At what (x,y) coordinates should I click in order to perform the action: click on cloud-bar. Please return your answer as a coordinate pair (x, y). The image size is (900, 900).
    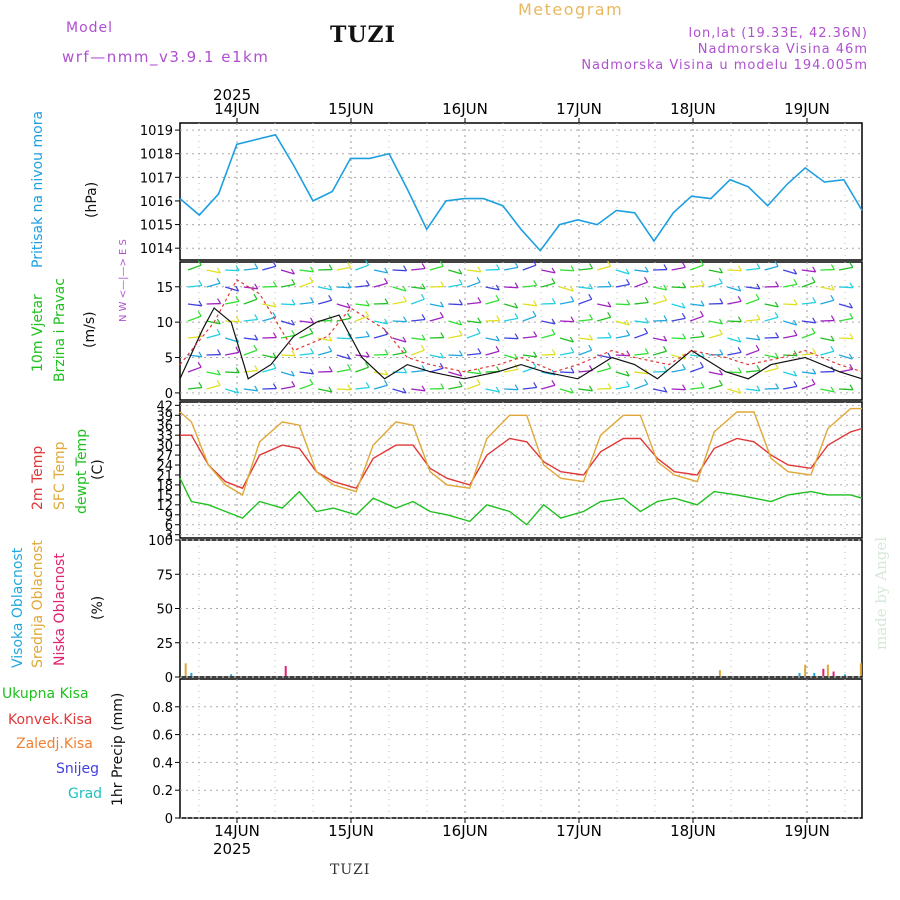
    Looking at the image, I should click on (191, 674).